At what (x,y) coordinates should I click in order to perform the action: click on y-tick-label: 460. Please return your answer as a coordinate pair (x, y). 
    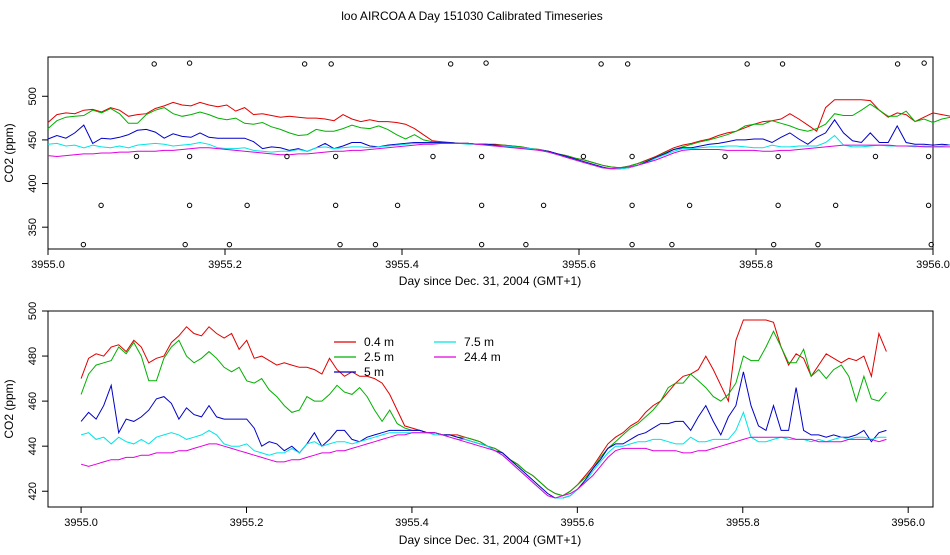
    Looking at the image, I should click on (33, 401).